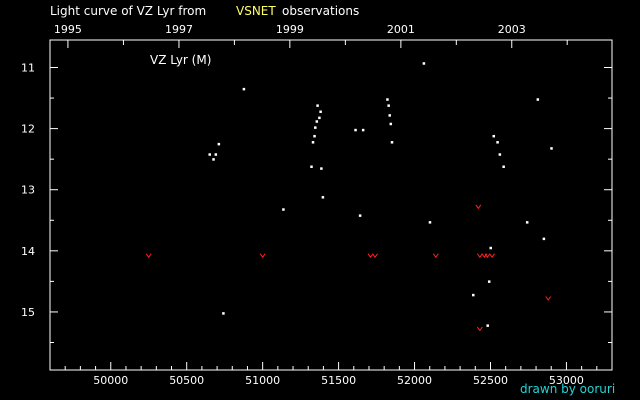 The height and width of the screenshot is (400, 640). Describe the element at coordinates (28, 190) in the screenshot. I see `y-tick-label: 13` at that location.